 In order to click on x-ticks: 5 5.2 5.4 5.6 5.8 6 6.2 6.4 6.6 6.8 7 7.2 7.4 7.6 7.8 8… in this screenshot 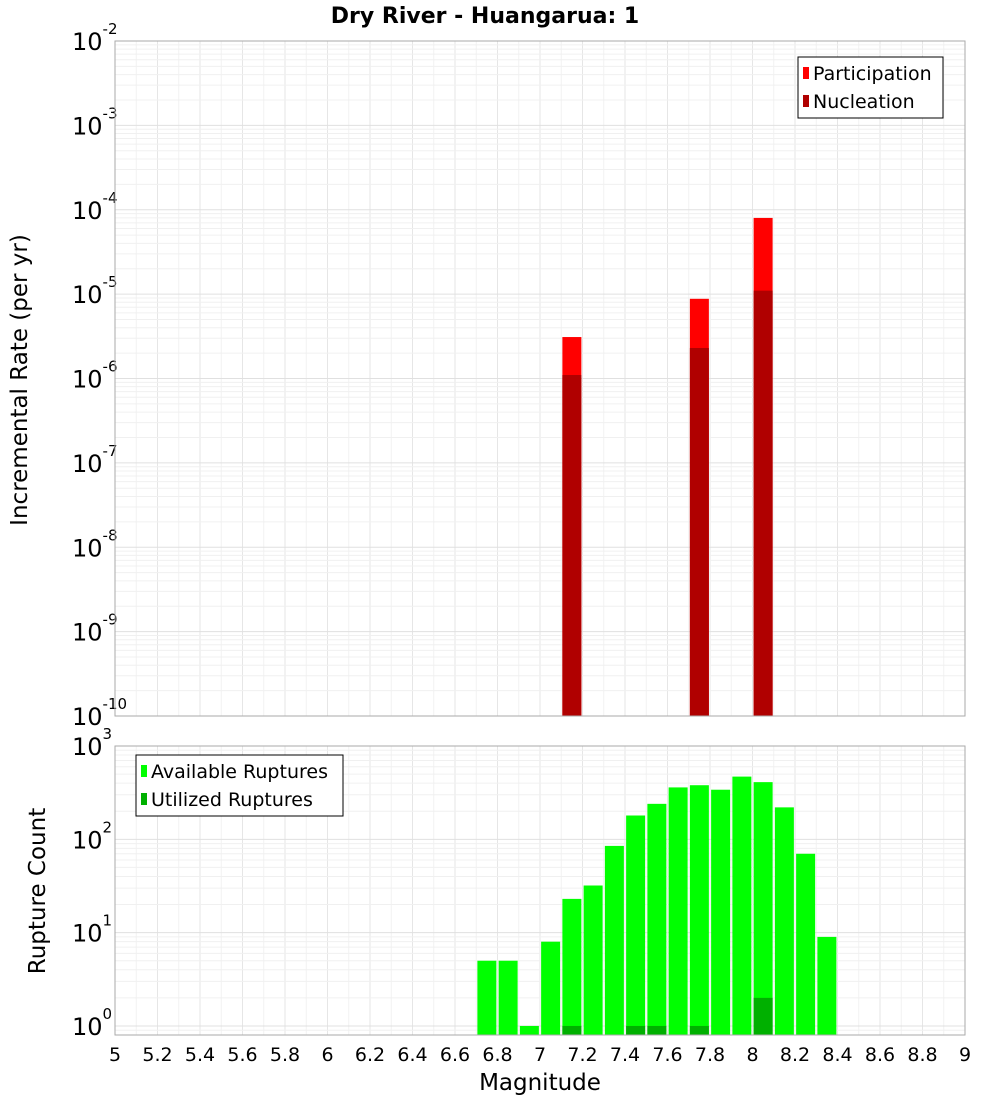, I will do `click(540, 1055)`.